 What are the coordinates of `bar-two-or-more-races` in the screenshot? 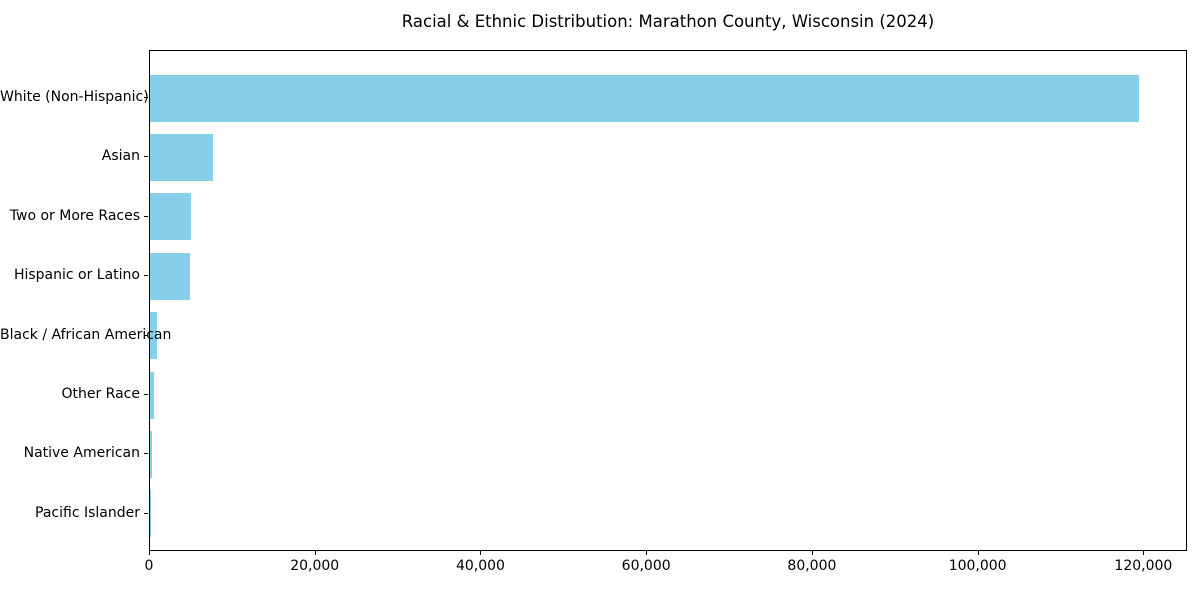 It's located at (170, 217).